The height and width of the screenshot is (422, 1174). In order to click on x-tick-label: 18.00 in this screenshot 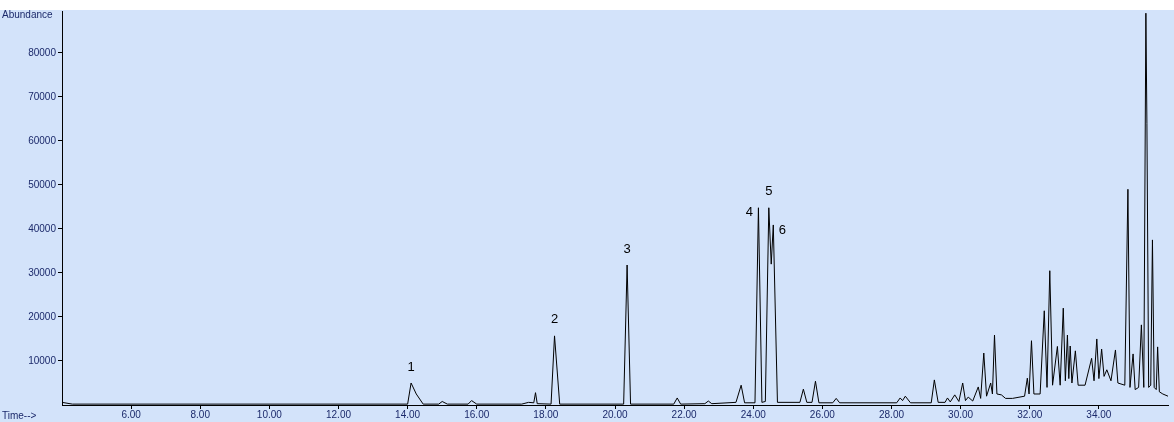, I will do `click(546, 414)`.